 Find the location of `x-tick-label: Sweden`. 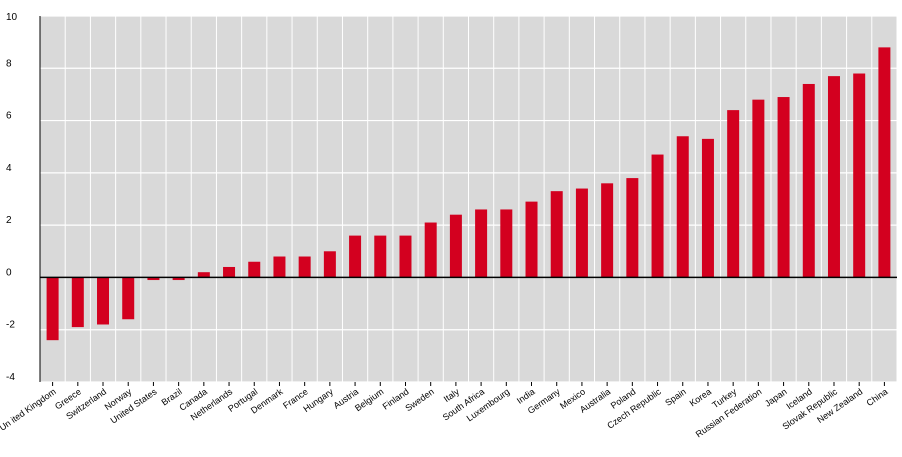

x-tick-label: Sweden is located at coordinates (419, 399).